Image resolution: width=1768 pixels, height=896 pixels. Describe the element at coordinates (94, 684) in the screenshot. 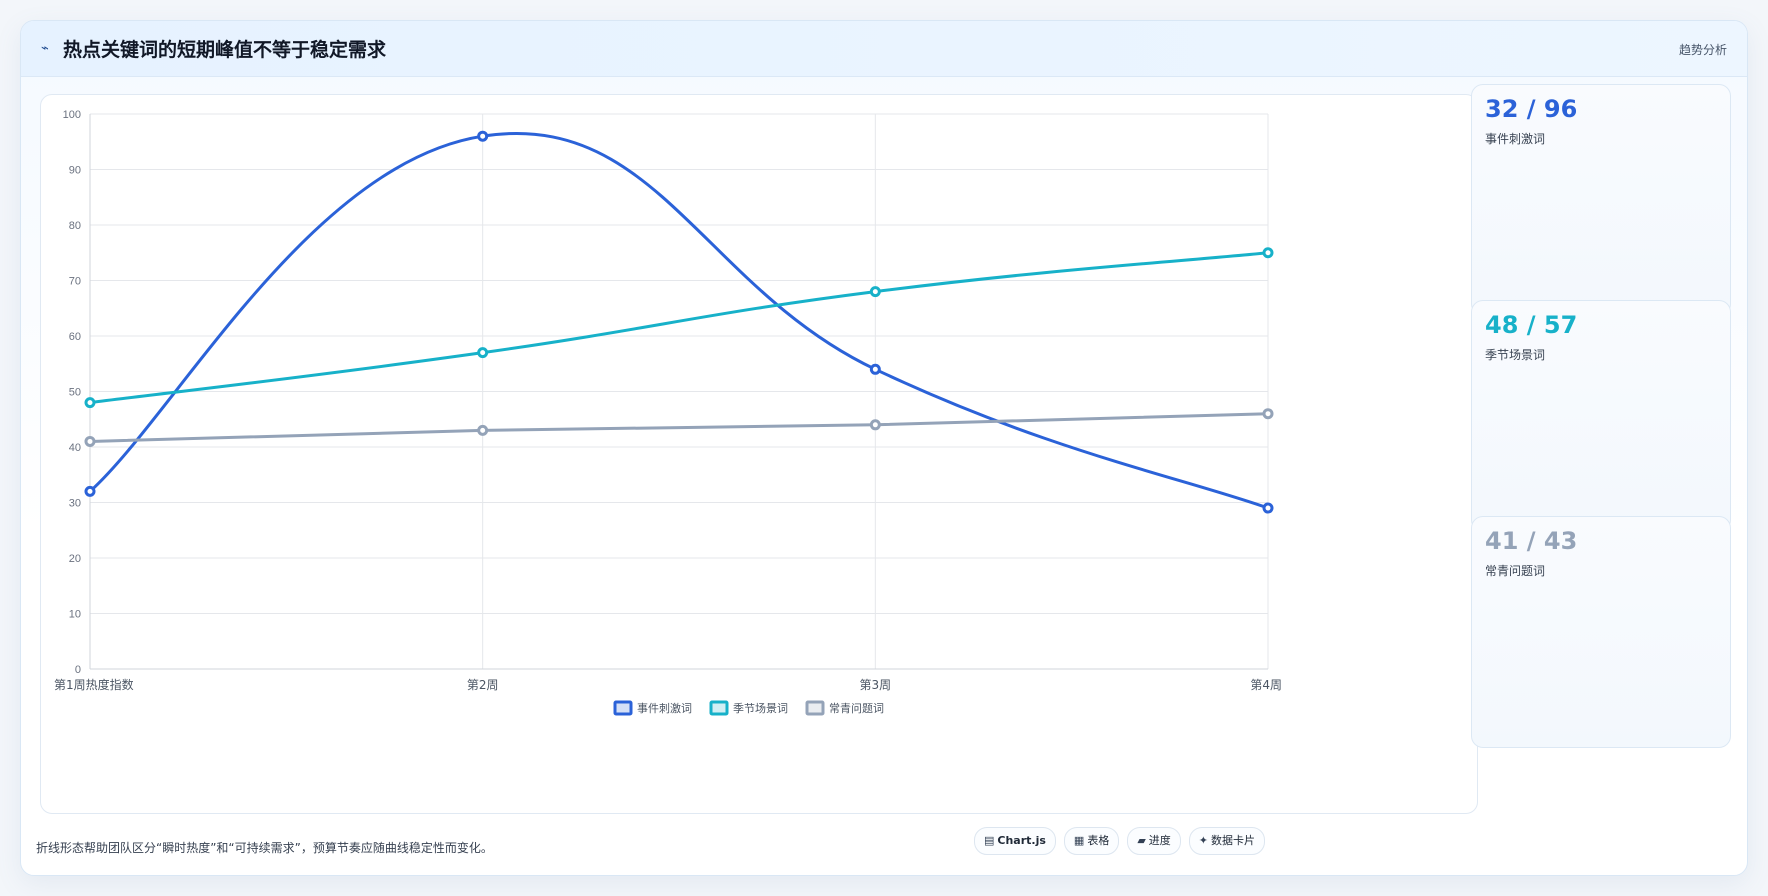

I see `x-tick-label: 第1周热度指数` at that location.